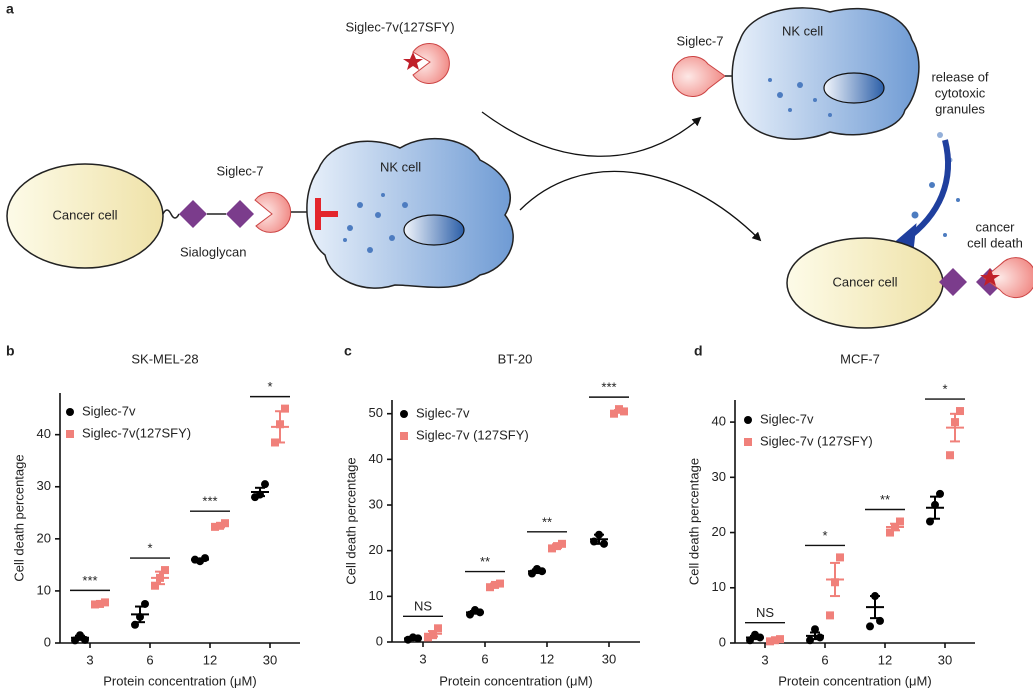 This screenshot has width=1033, height=693. What do you see at coordinates (413, 61) in the screenshot?
I see `star` at bounding box center [413, 61].